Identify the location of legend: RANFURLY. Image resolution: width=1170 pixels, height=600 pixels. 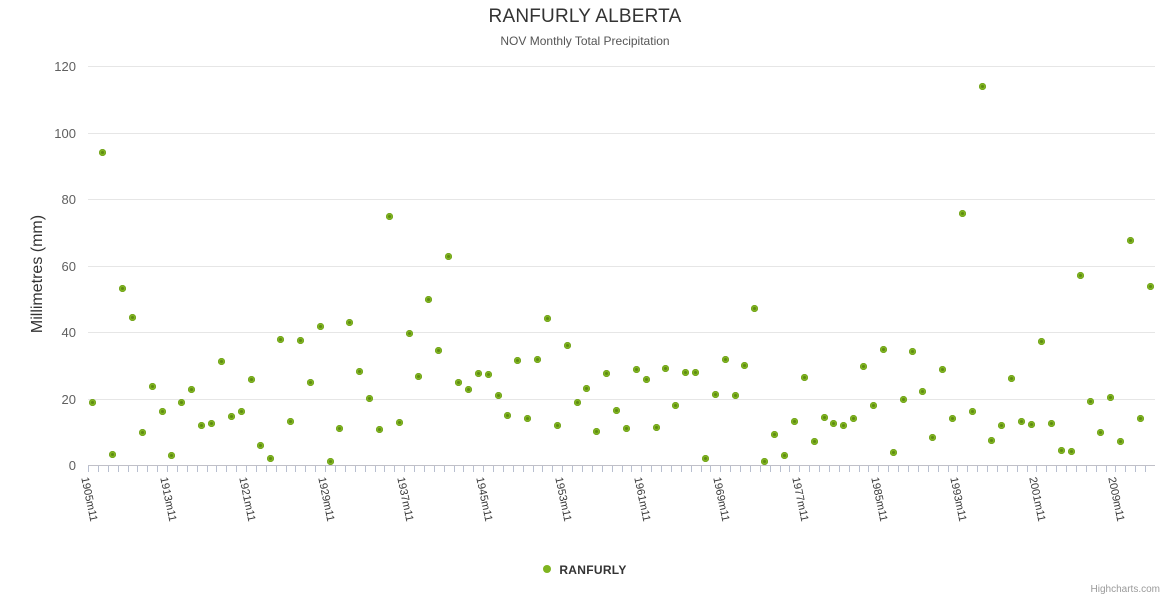
(585, 569).